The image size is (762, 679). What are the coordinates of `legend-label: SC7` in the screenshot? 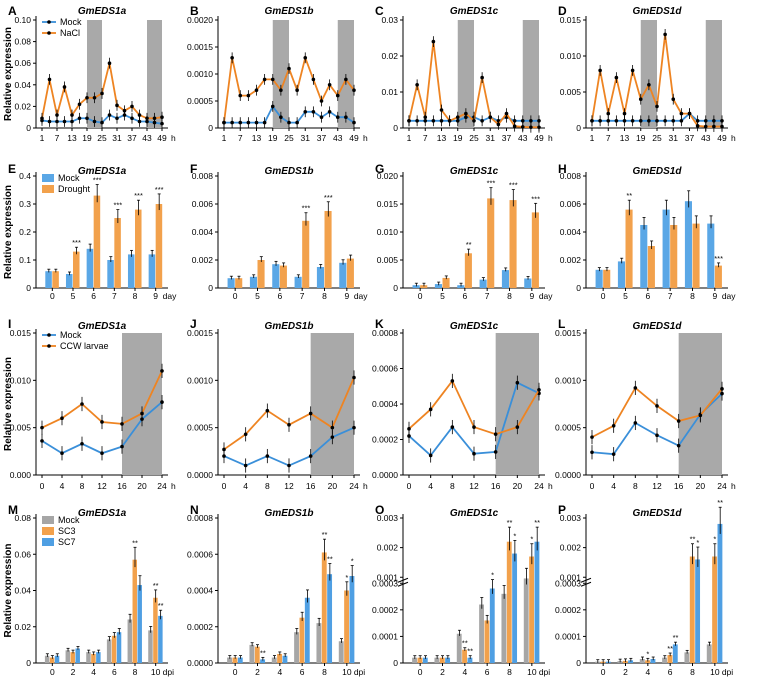 It's located at (67, 542).